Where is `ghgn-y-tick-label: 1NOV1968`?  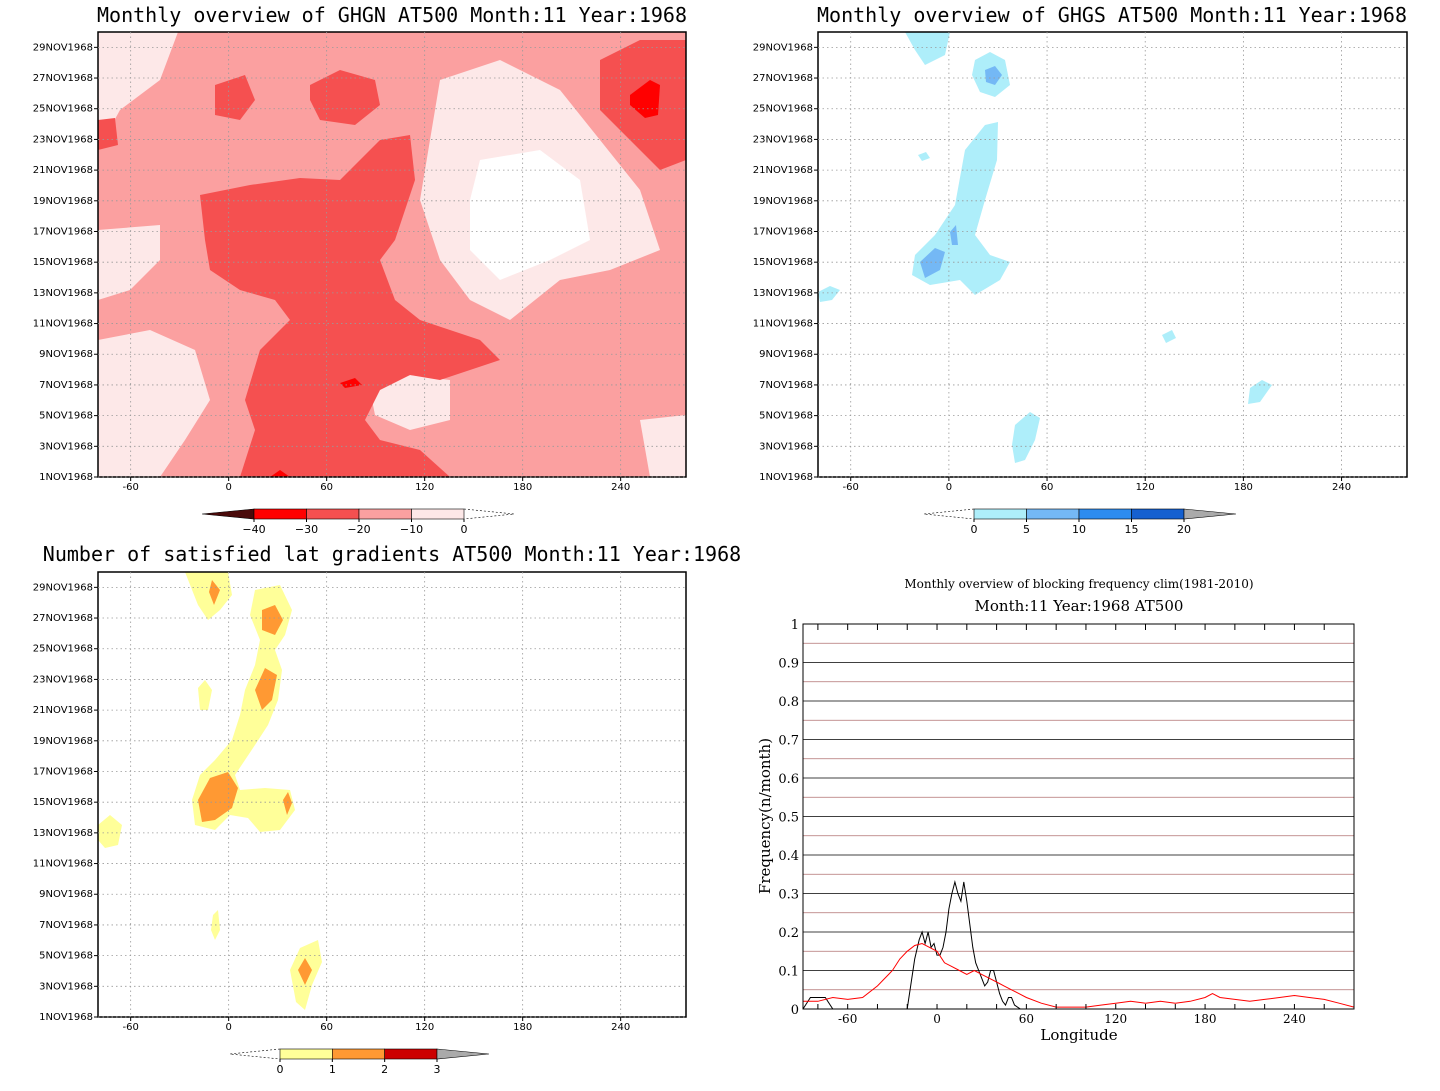 ghgn-y-tick-label: 1NOV1968 is located at coordinates (66, 477).